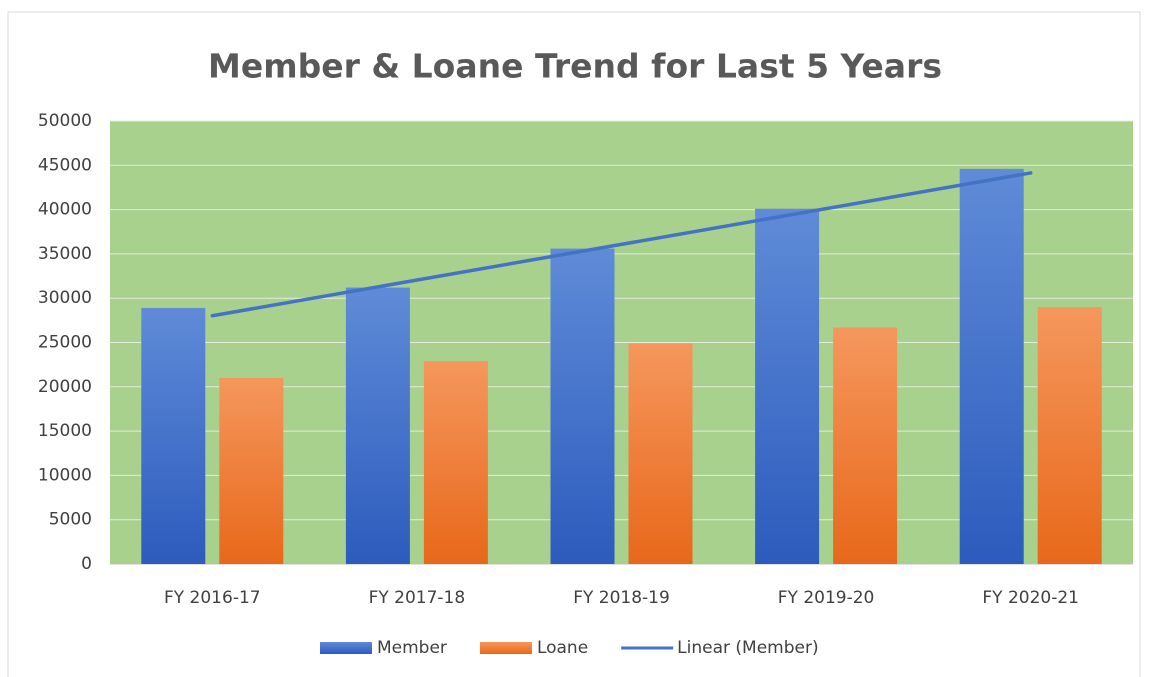 The height and width of the screenshot is (677, 1150). I want to click on y-tick-label: 15000, so click(65, 431).